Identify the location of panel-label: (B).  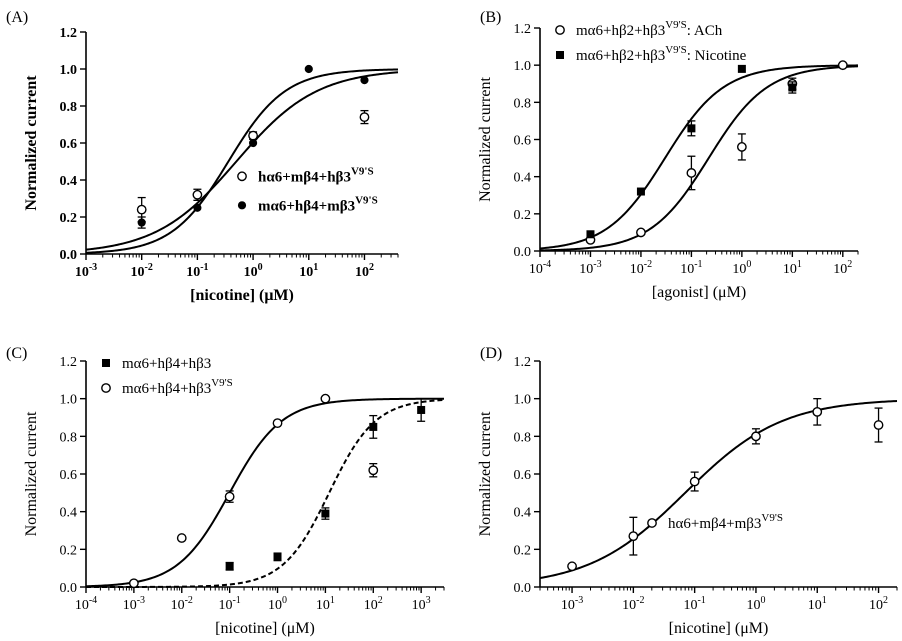
(490, 17).